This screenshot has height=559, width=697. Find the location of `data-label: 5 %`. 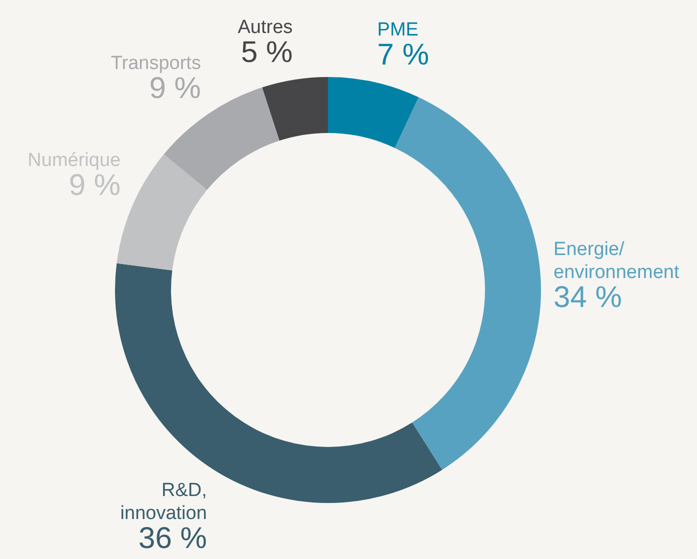

data-label: 5 % is located at coordinates (266, 52).